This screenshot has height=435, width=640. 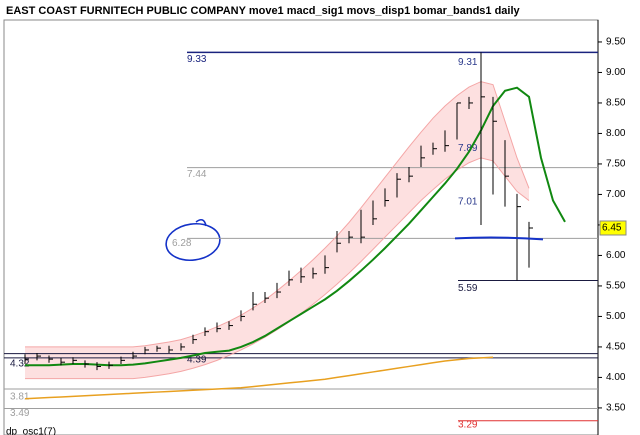 I want to click on level-label: 4.32, so click(x=20, y=364).